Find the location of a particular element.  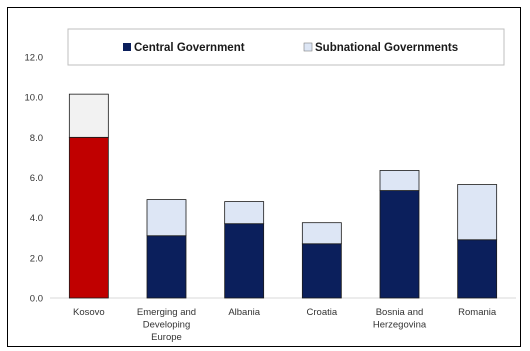

legend-swatch-subnational is located at coordinates (308, 47).